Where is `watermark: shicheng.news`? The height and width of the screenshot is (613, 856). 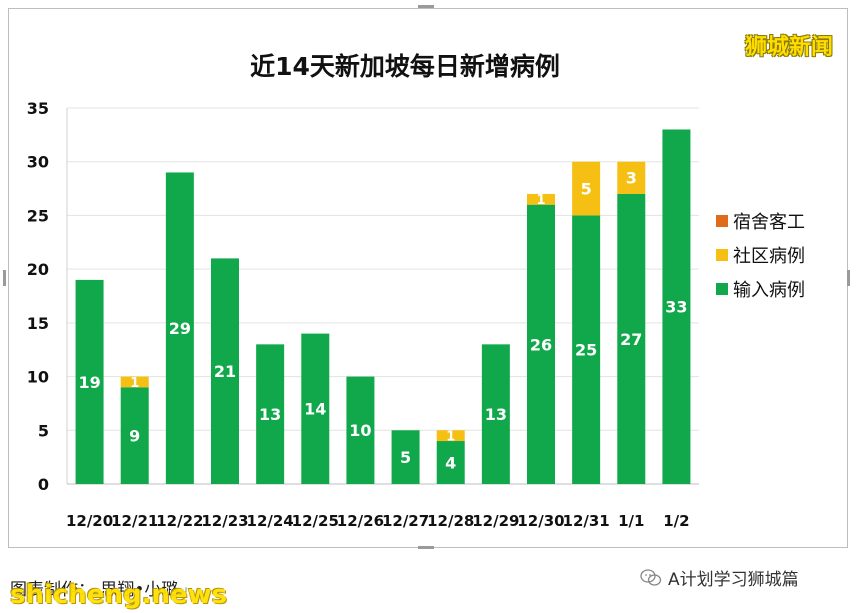
watermark: shicheng.news is located at coordinates (119, 595).